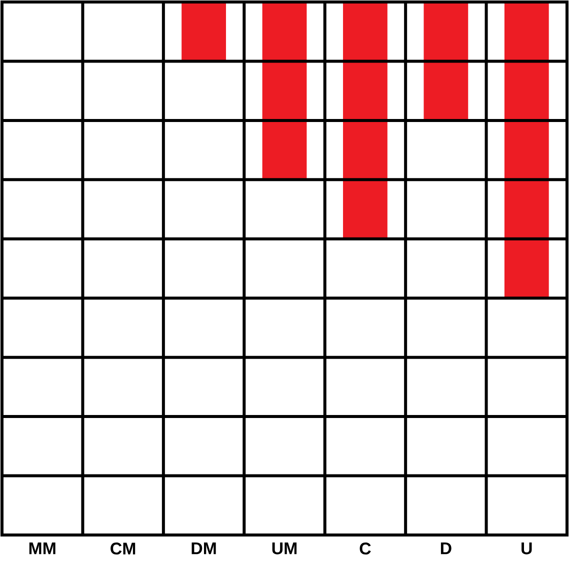 This screenshot has width=569, height=579. What do you see at coordinates (527, 548) in the screenshot?
I see `x-tick-label: U` at bounding box center [527, 548].